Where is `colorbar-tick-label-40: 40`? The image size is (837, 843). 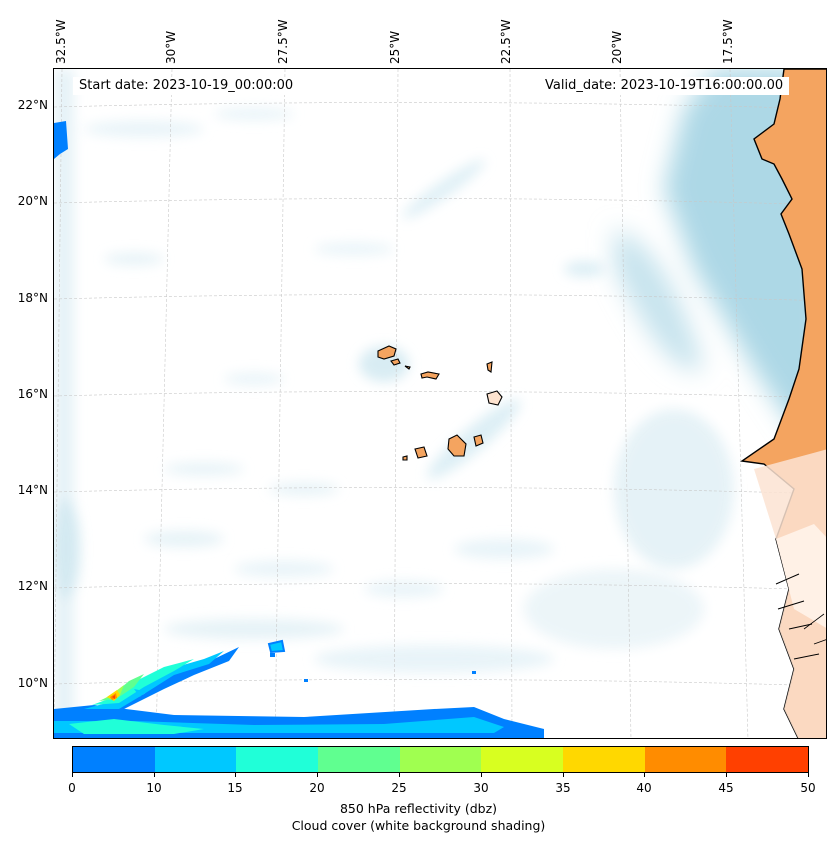
colorbar-tick-label-40: 40 is located at coordinates (644, 788).